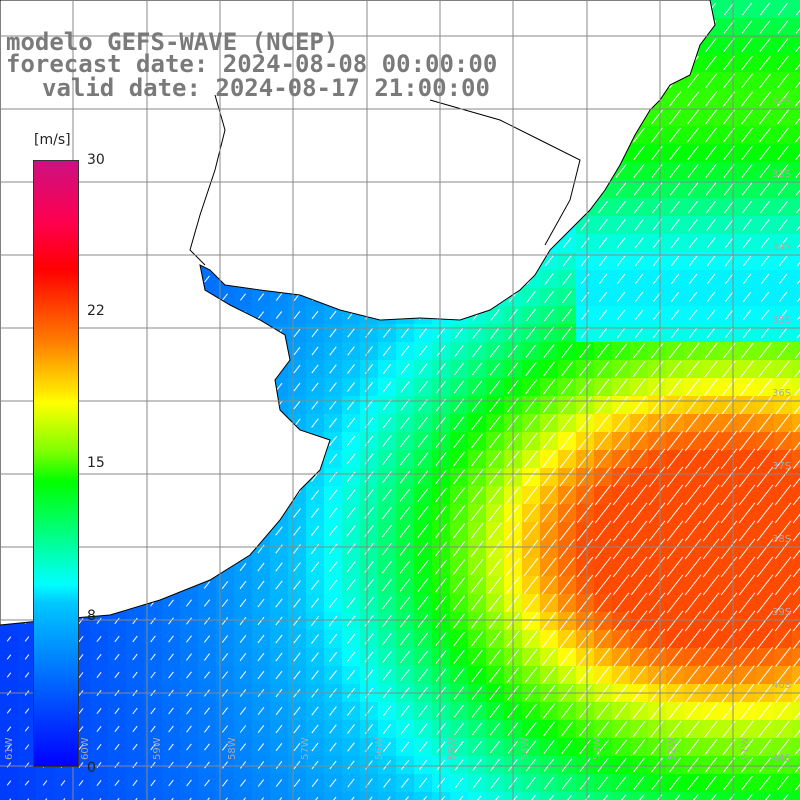 This screenshot has width=800, height=800. What do you see at coordinates (781, 466) in the screenshot?
I see `latitude-label: 37S` at bounding box center [781, 466].